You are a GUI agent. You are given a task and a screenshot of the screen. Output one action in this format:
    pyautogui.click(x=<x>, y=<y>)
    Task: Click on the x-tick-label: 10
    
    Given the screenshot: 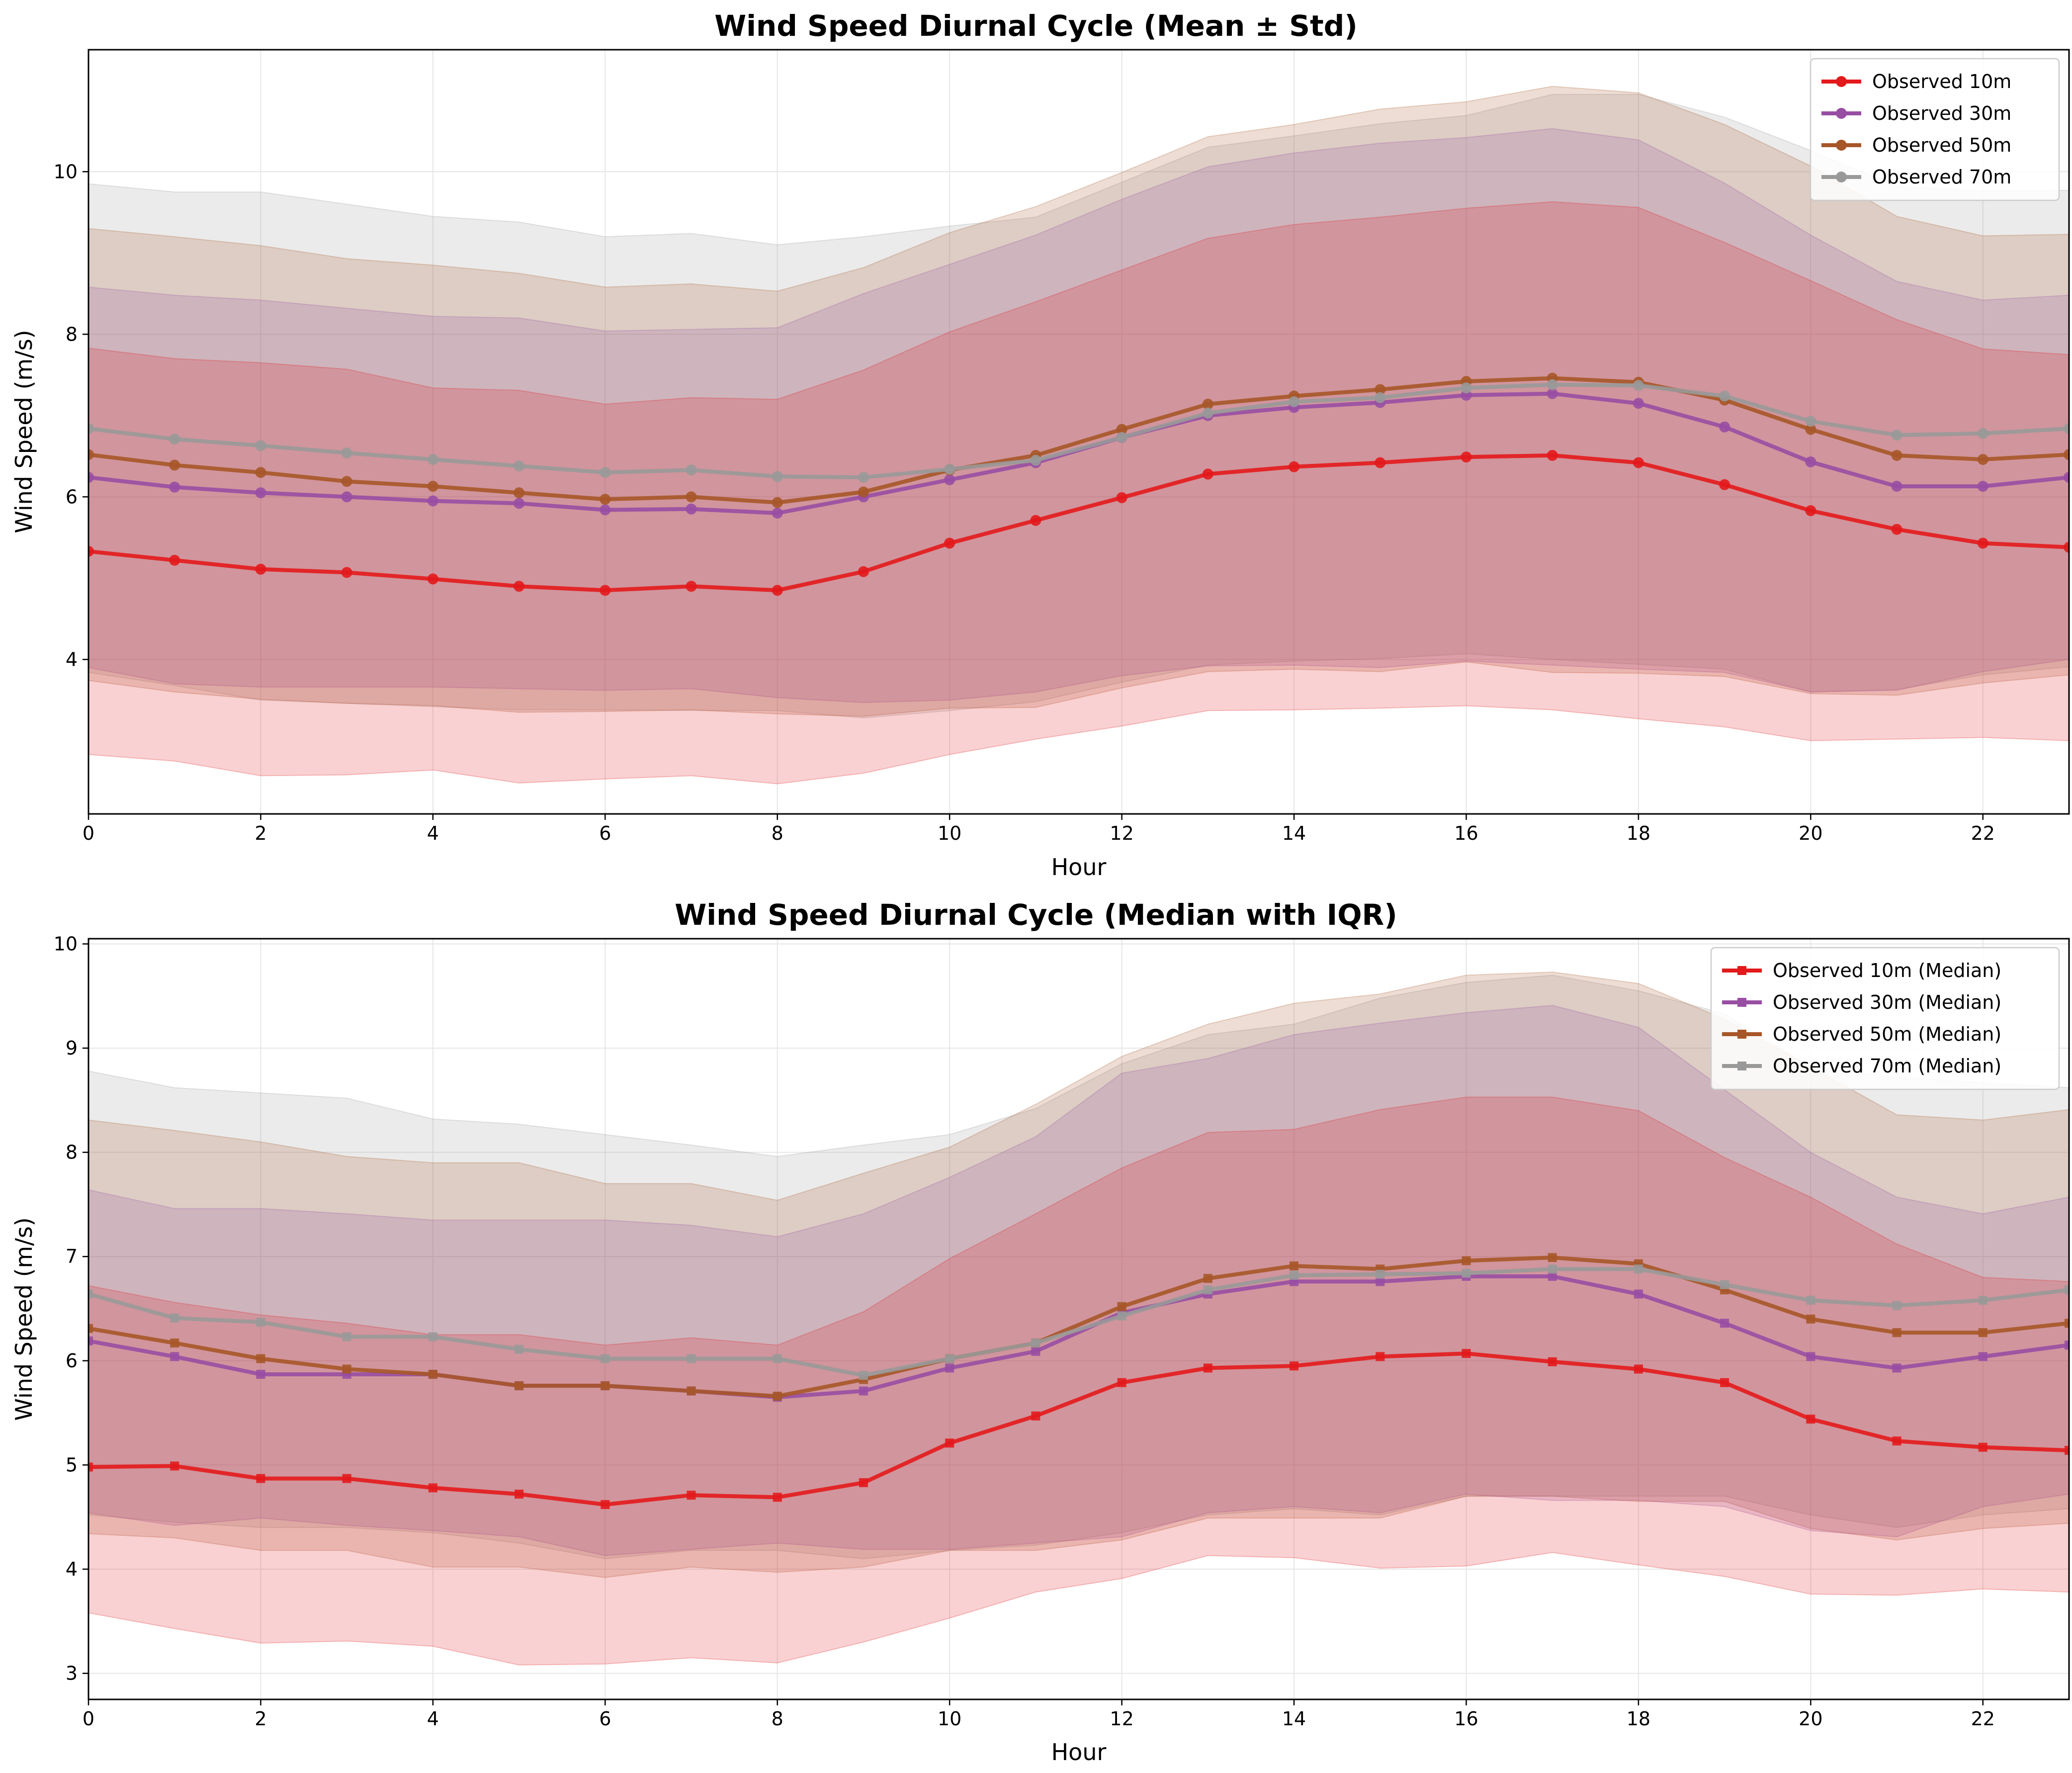 What is the action you would take?
    pyautogui.click(x=950, y=1719)
    